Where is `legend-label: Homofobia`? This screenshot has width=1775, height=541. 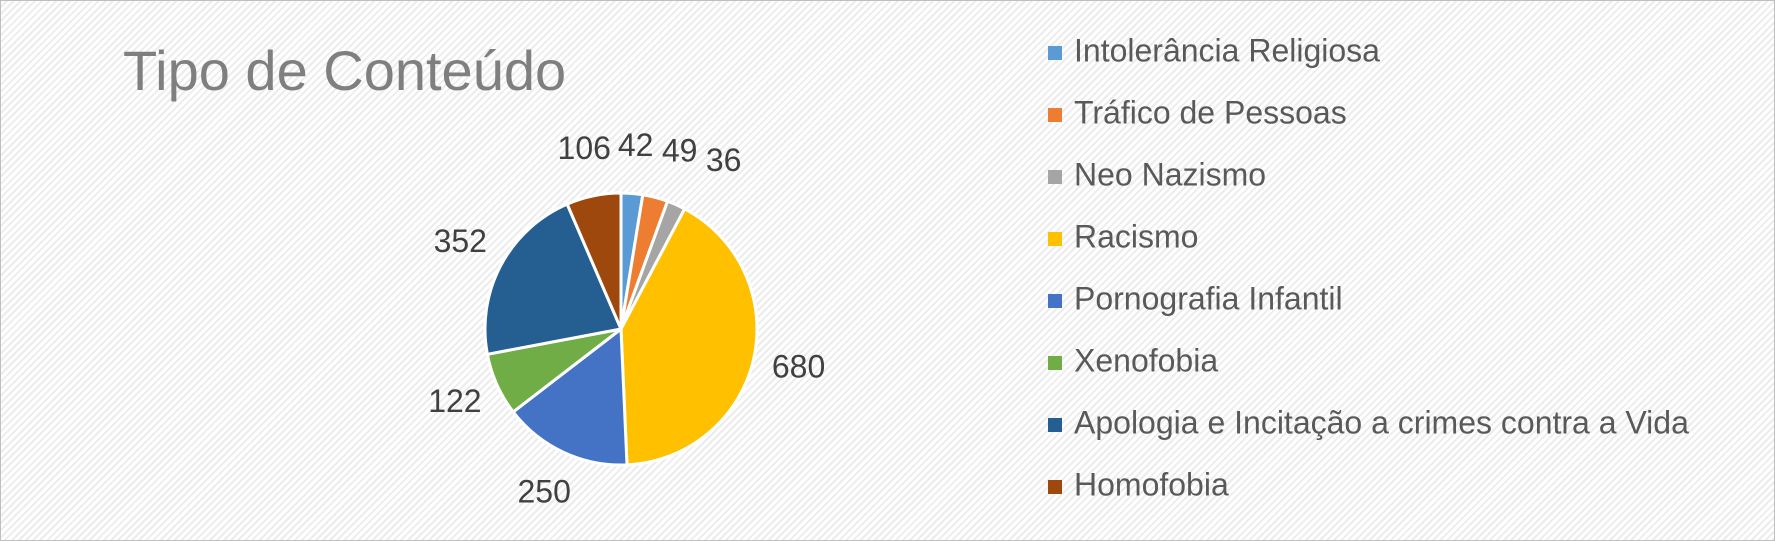
legend-label: Homofobia is located at coordinates (1151, 484).